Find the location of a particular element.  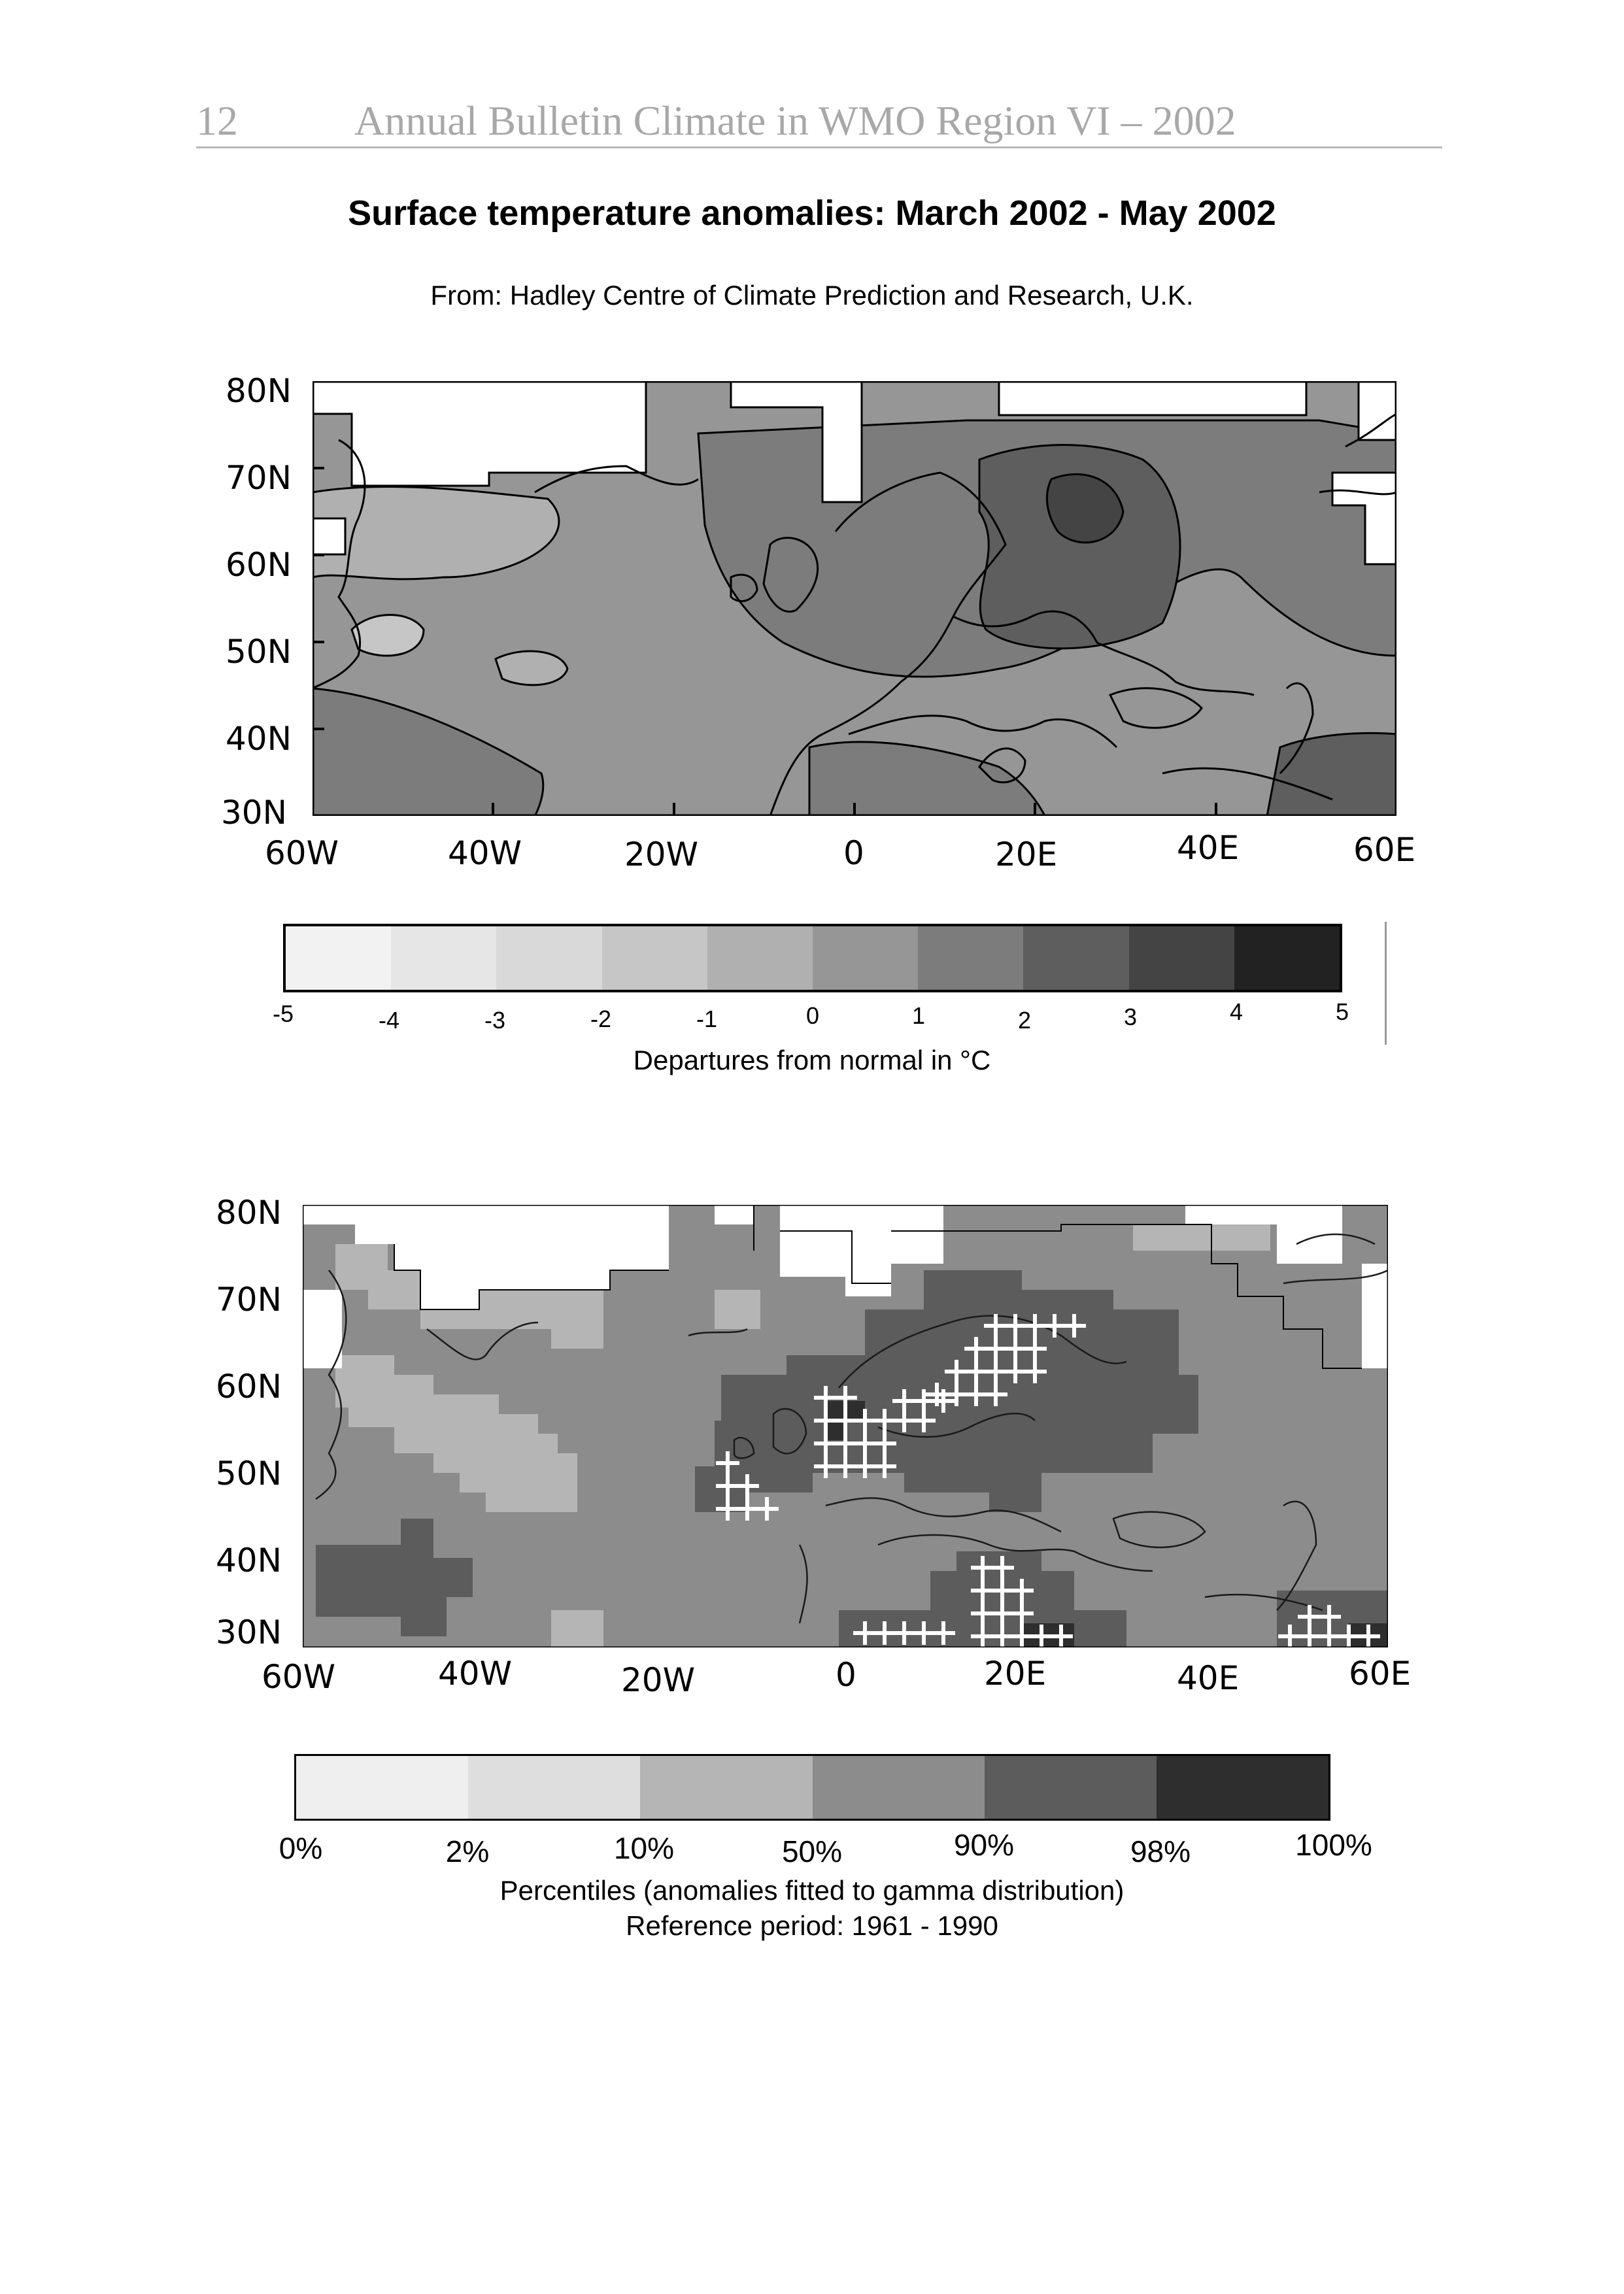

anomaly-colorbar-caption: Departures from normal in °C is located at coordinates (812, 1060).